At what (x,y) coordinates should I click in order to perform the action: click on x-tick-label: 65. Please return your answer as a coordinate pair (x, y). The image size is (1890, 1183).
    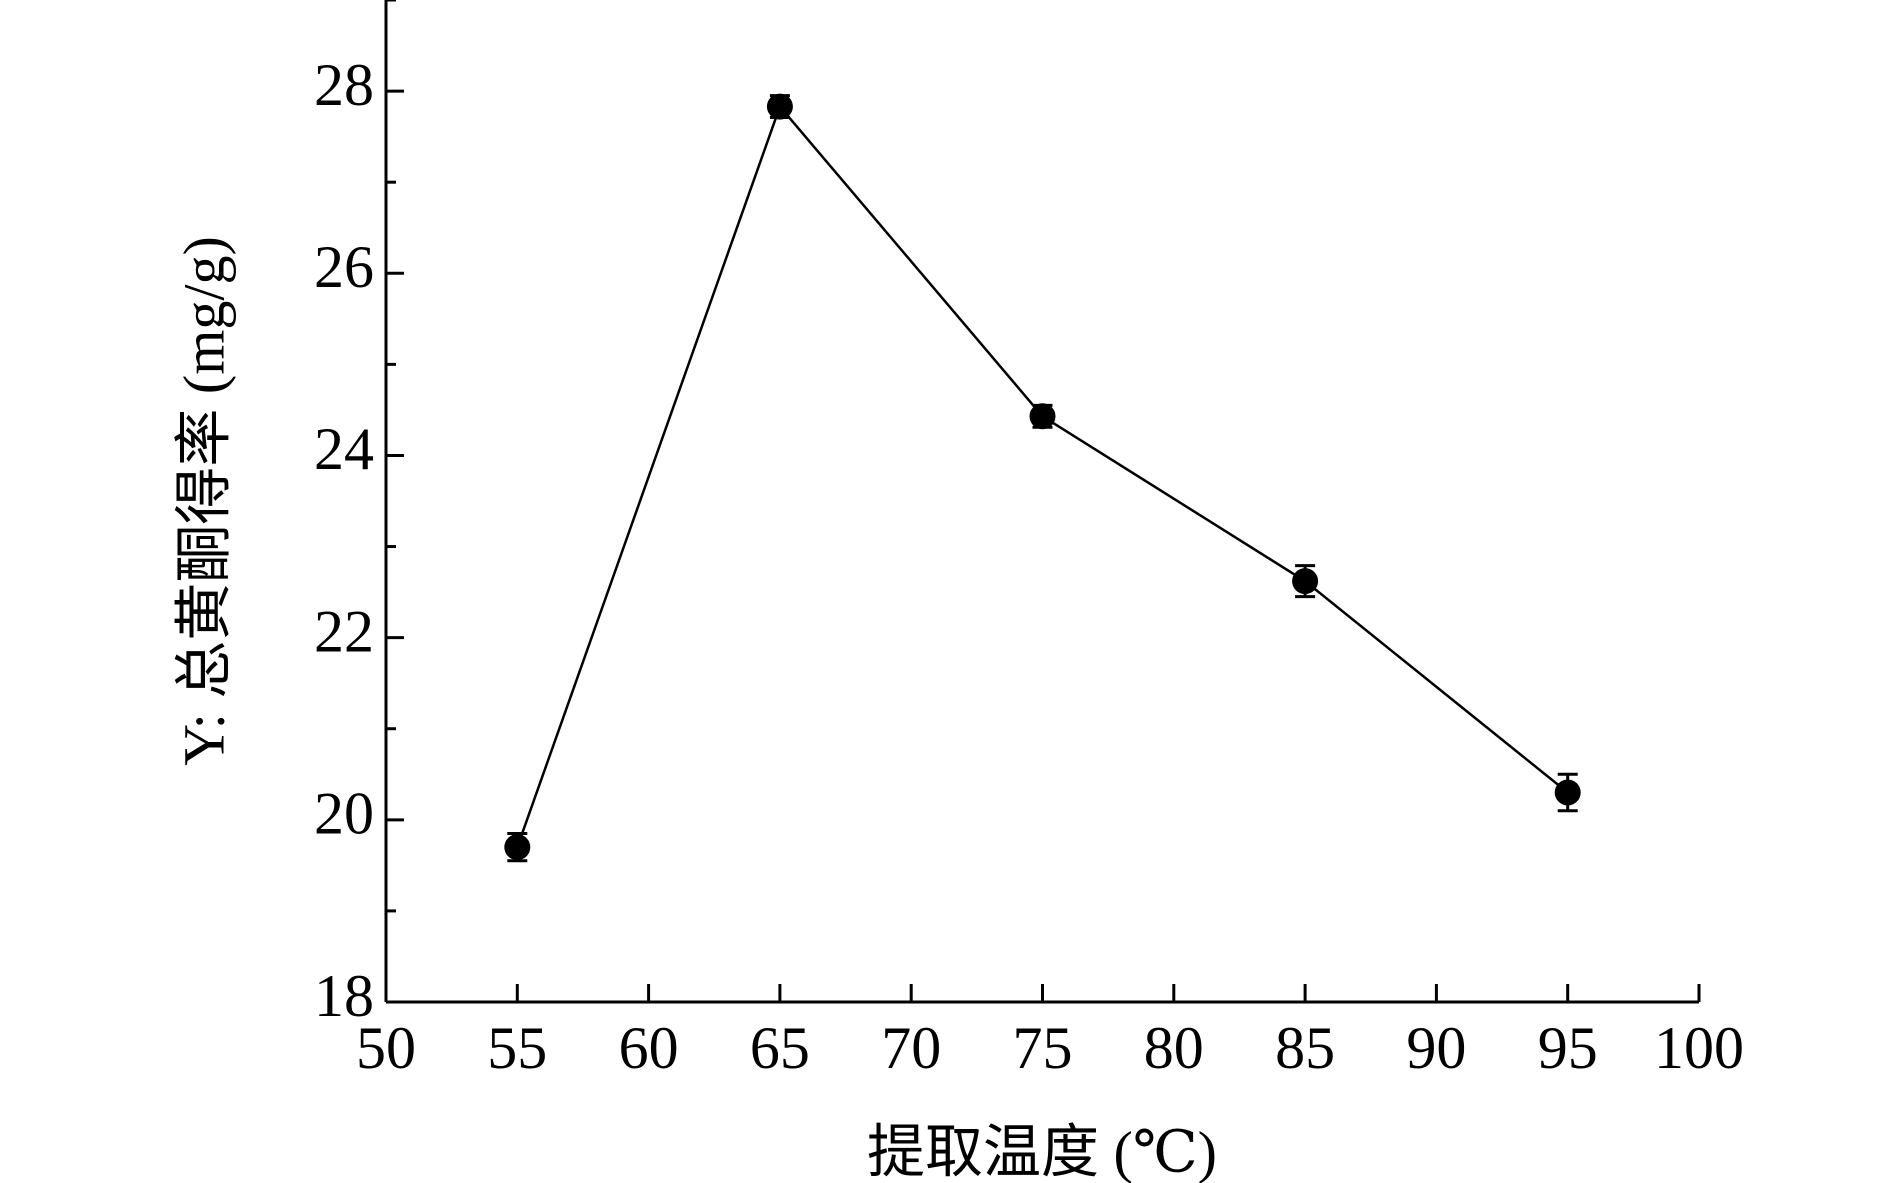
    Looking at the image, I should click on (780, 1048).